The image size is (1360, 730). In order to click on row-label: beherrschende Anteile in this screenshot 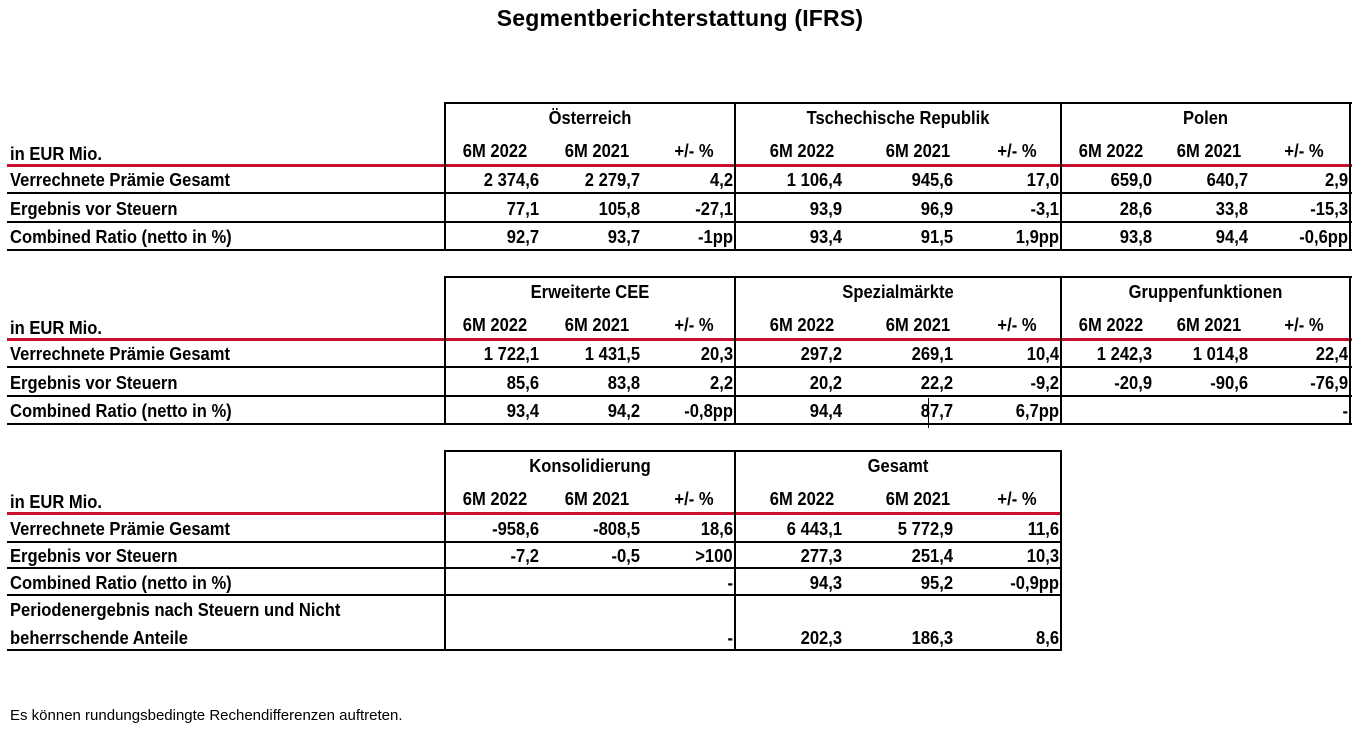, I will do `click(99, 638)`.